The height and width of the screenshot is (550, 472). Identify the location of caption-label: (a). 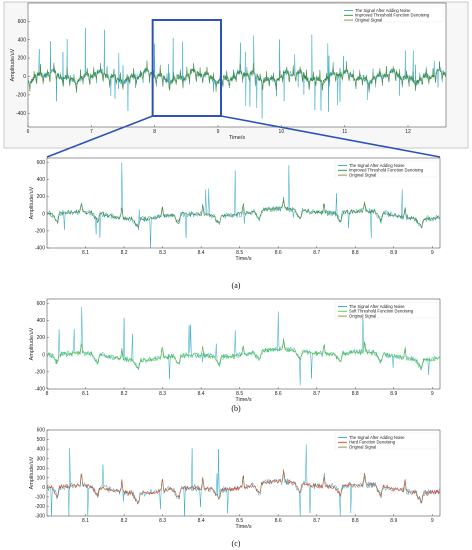
(236, 285).